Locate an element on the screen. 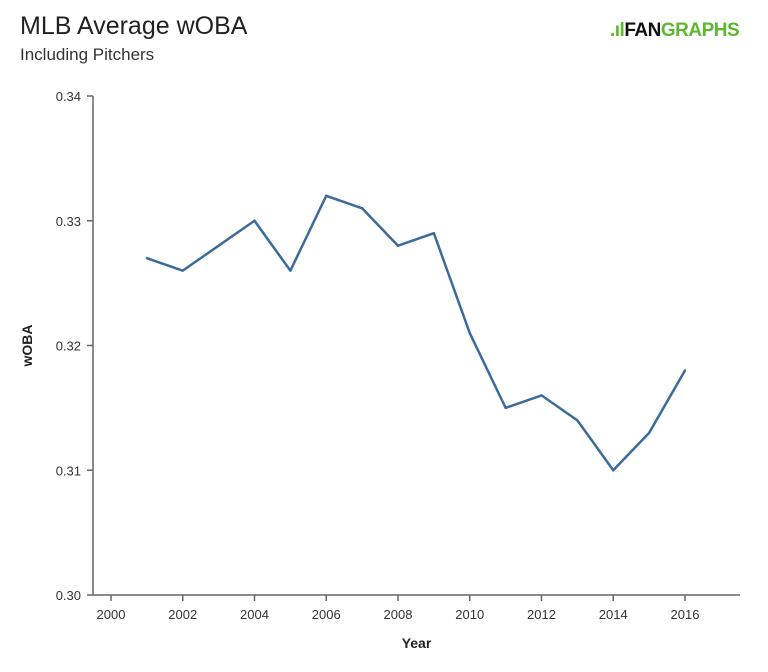  chart-title: MLB Average wOBA is located at coordinates (134, 26).